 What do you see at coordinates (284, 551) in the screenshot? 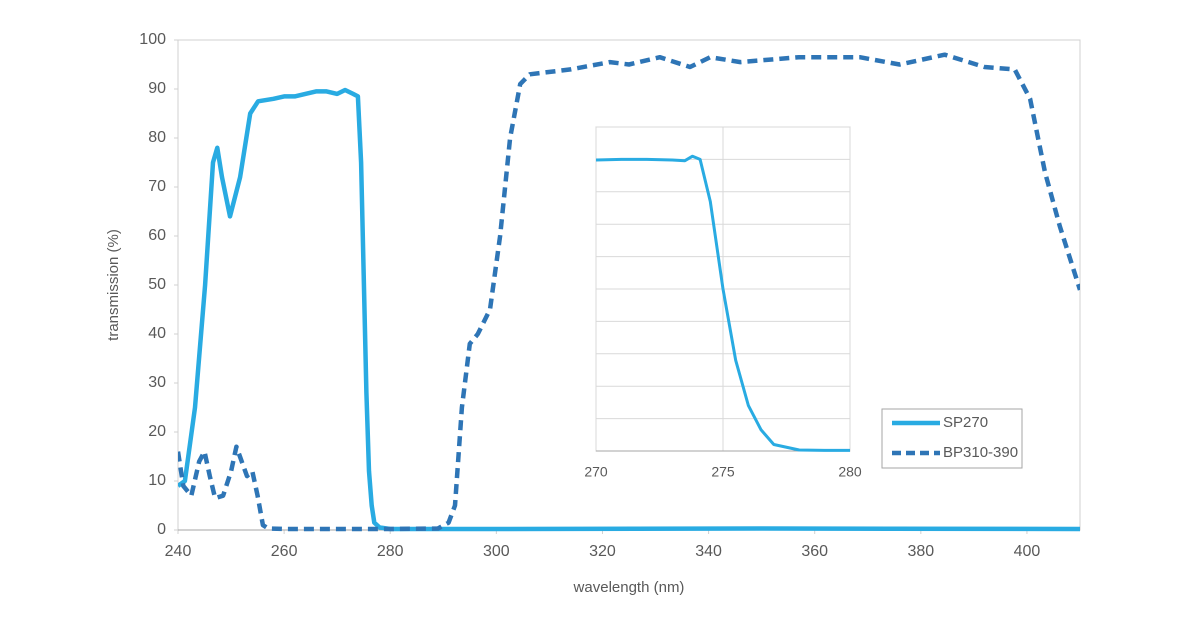
I see `x-tick-label: 260` at bounding box center [284, 551].